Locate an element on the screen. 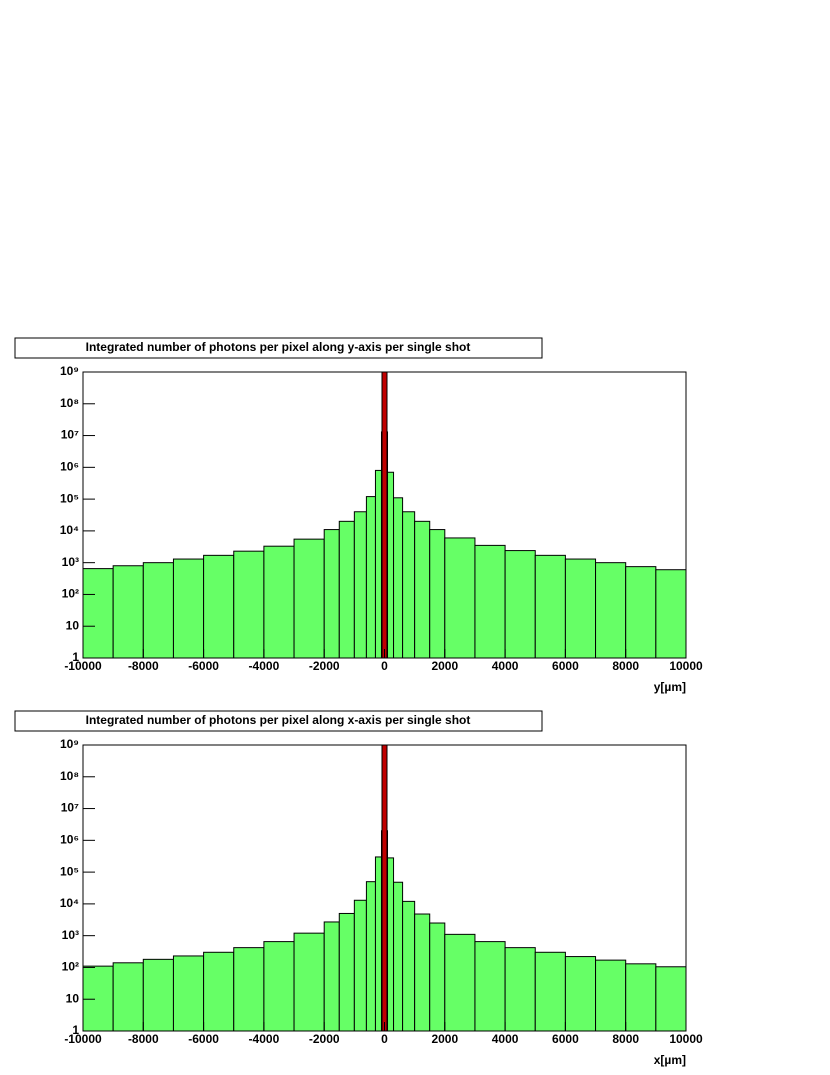 The width and height of the screenshot is (830, 1075). title-box is located at coordinates (278, 348).